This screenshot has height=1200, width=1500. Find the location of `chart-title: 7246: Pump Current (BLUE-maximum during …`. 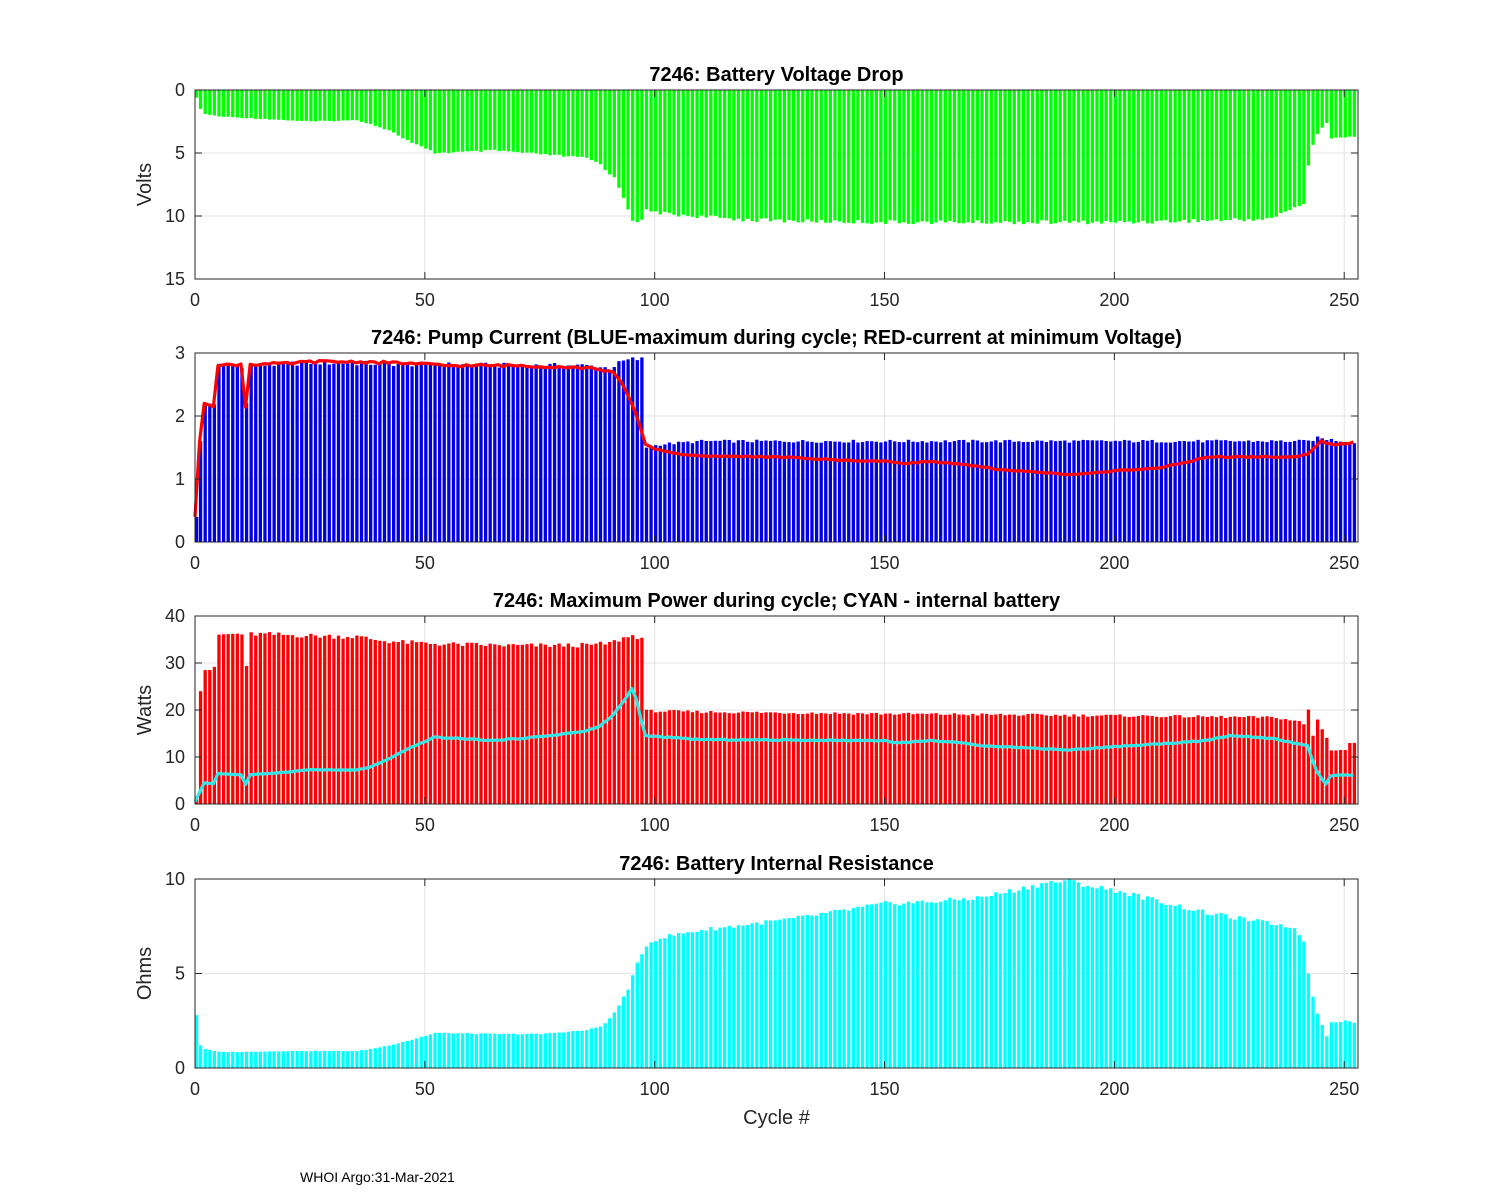

chart-title: 7246: Pump Current (BLUE-maximum during … is located at coordinates (776, 338).